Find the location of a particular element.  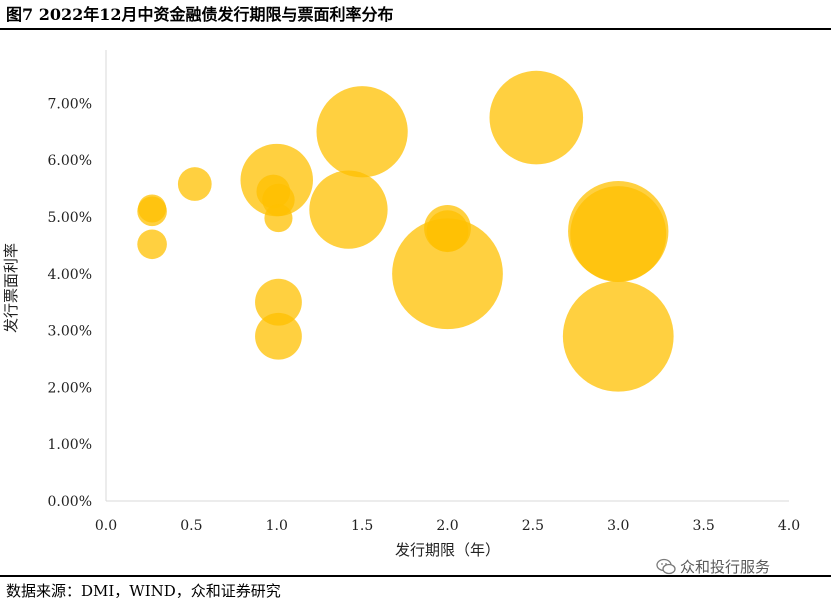

x-tick-label: 0.5 is located at coordinates (191, 526).